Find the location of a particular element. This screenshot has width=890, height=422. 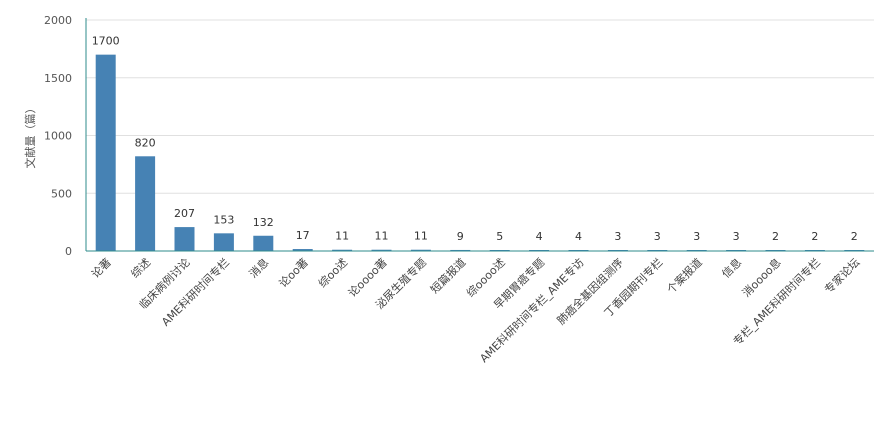

y-axis-ticks: 0 500 1000 1500 2000 is located at coordinates (58, 136).